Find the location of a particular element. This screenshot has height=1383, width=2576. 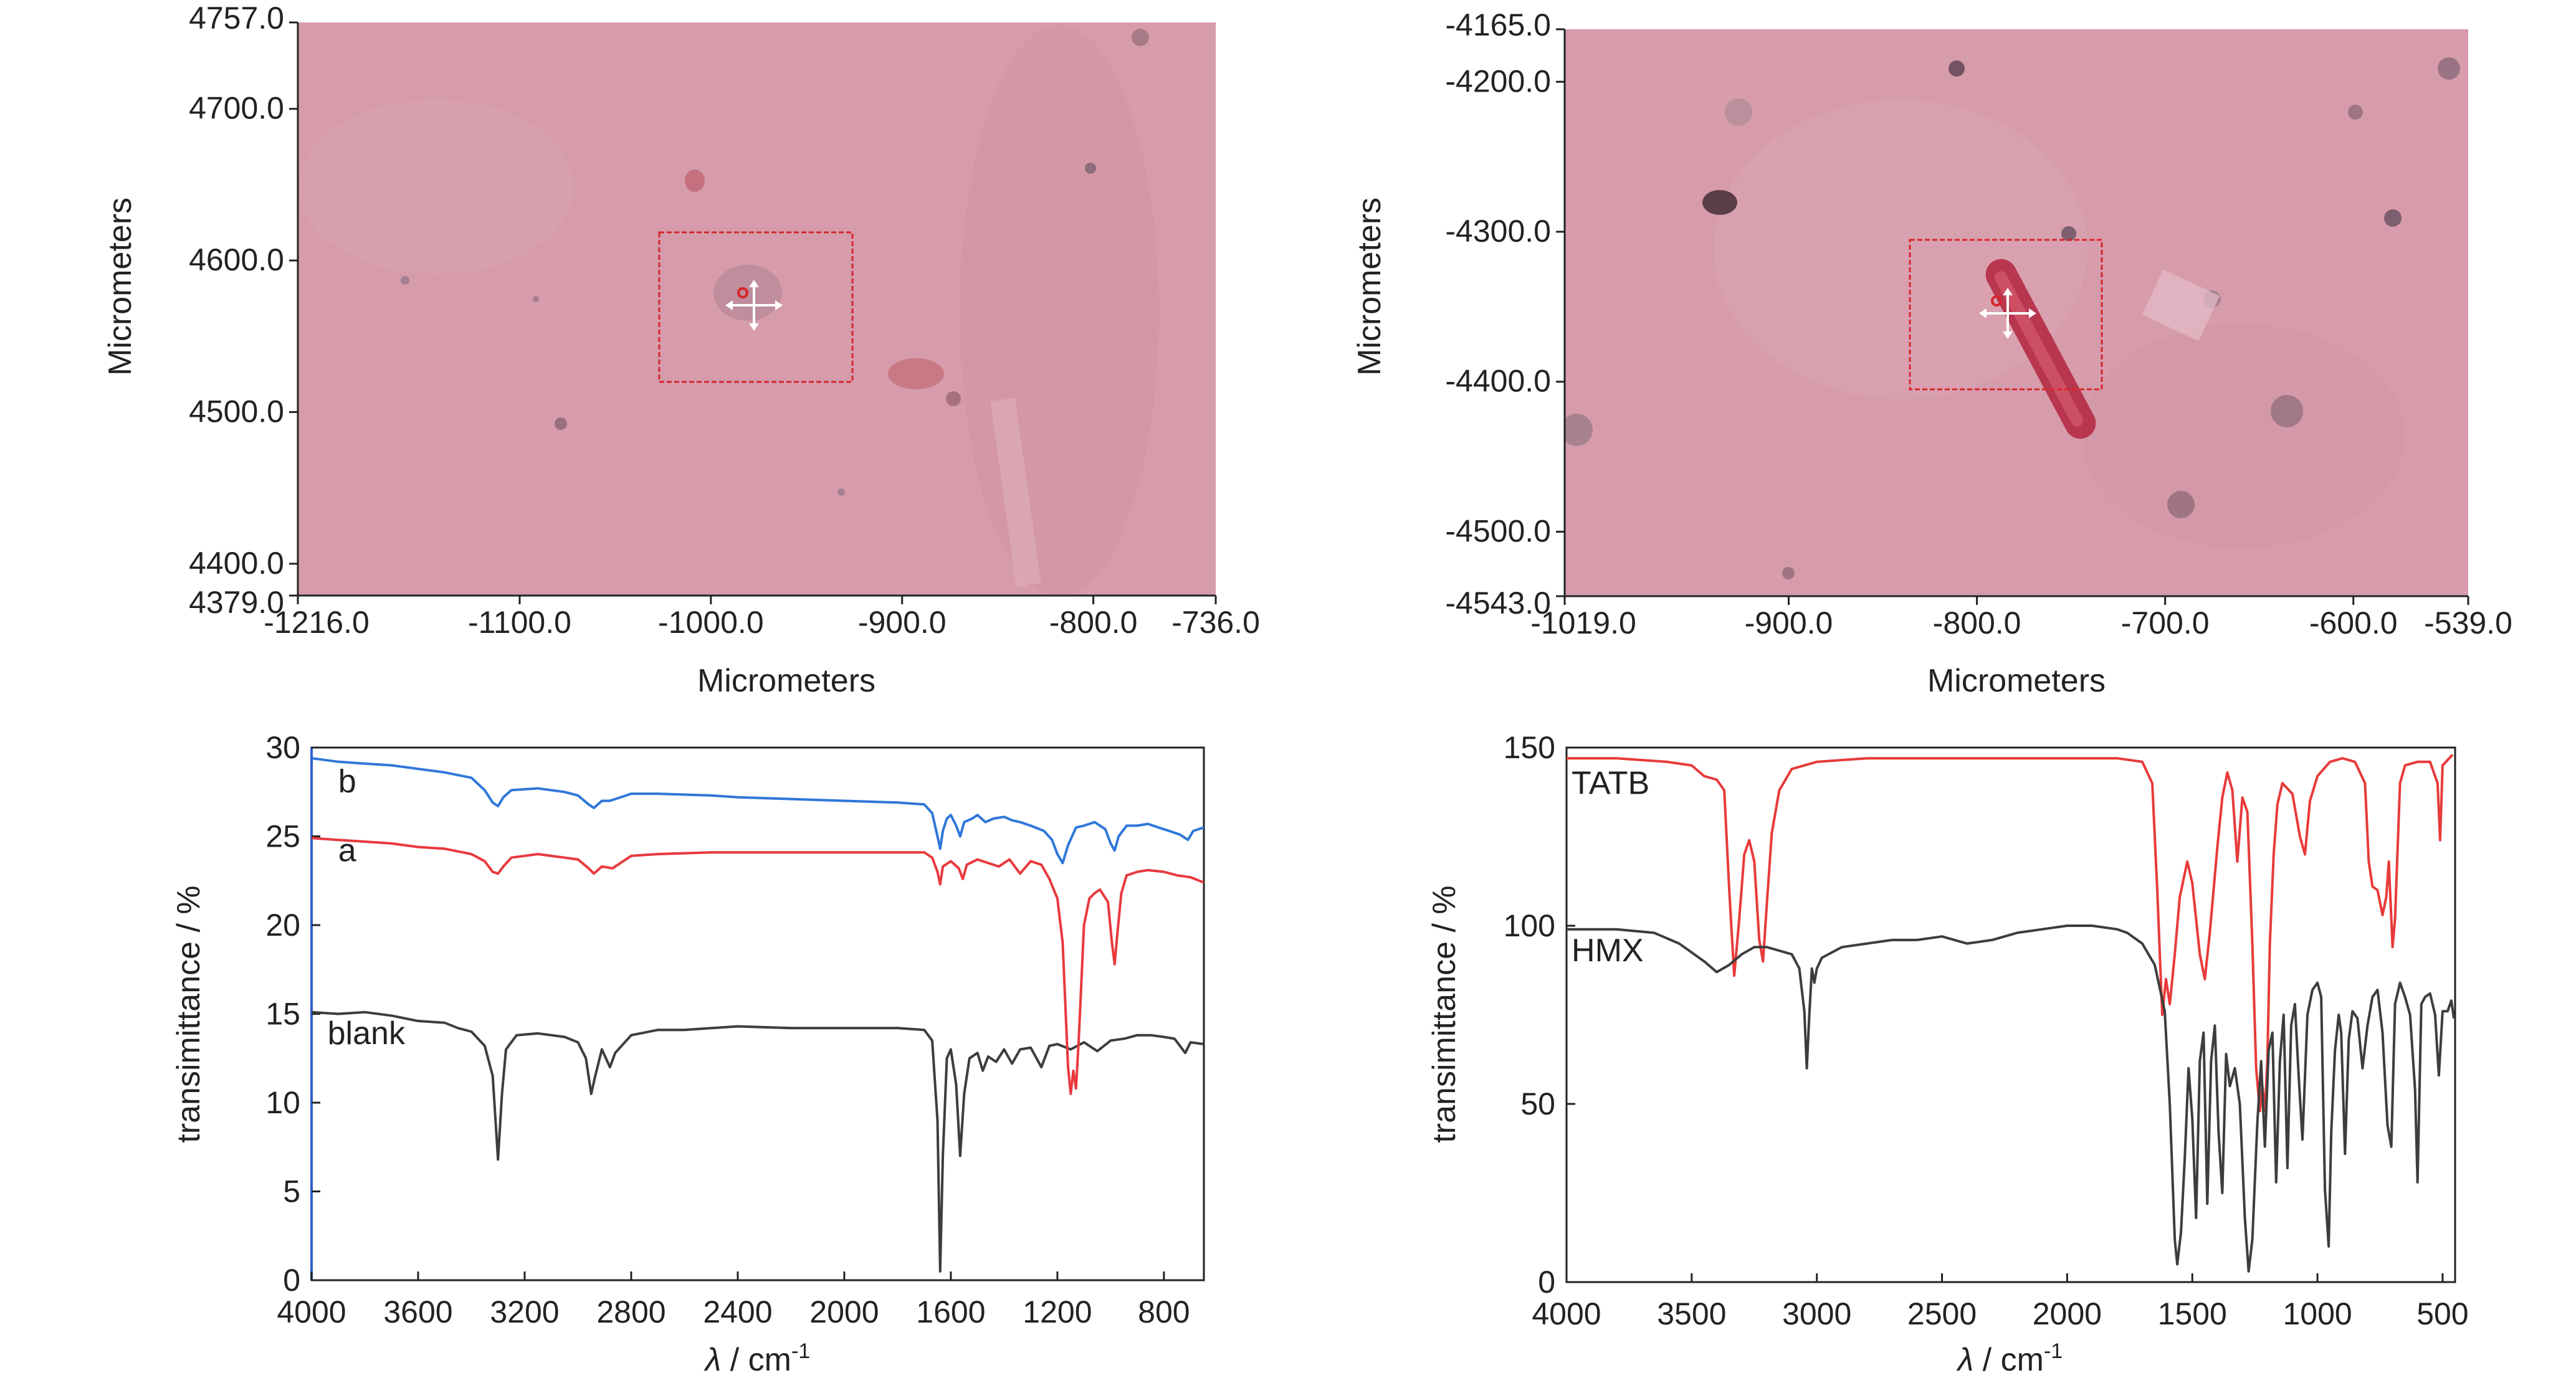

x-tick-label: -1019.0 is located at coordinates (1583, 623).